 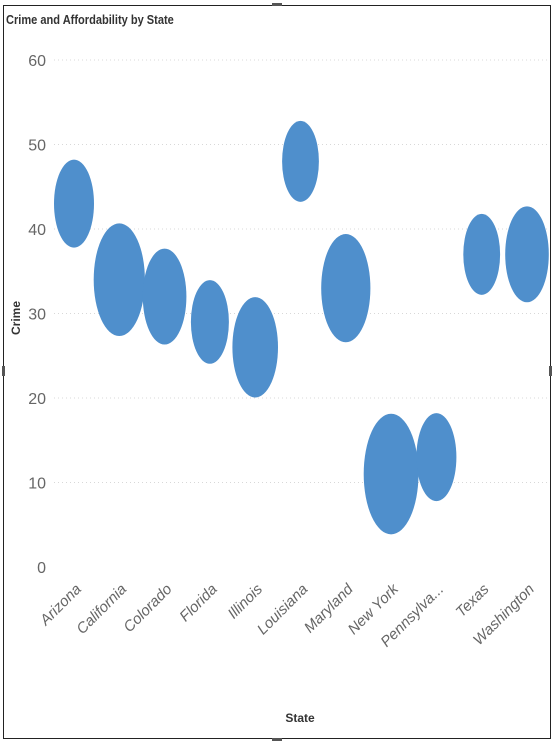 What do you see at coordinates (527, 254) in the screenshot?
I see `bubble-washington` at bounding box center [527, 254].